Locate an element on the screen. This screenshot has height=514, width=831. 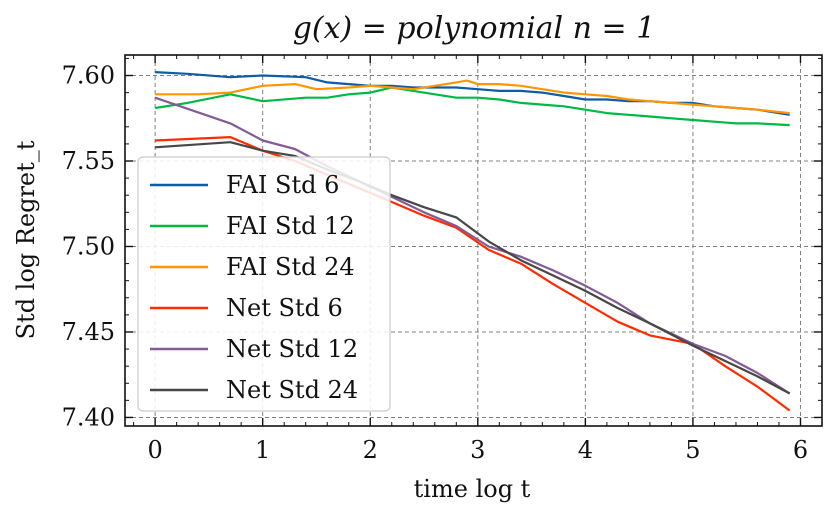
x-tick-label: 5 is located at coordinates (692, 450).